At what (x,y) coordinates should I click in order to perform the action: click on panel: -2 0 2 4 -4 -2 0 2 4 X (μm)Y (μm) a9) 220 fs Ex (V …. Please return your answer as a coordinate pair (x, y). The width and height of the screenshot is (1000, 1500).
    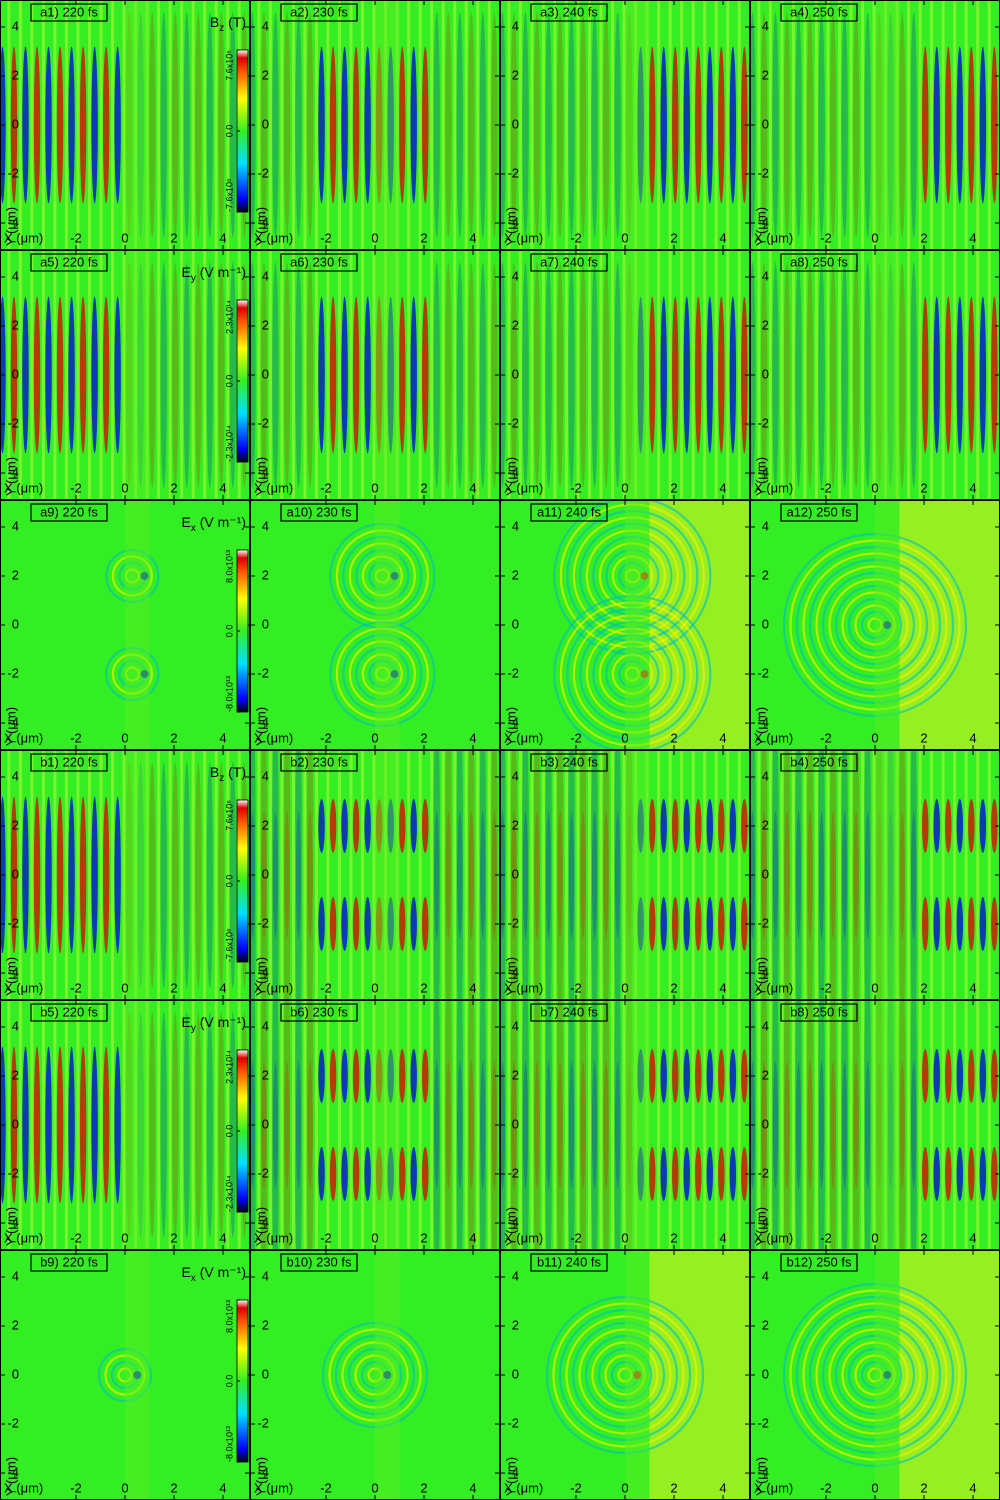
    Looking at the image, I should click on (125, 625).